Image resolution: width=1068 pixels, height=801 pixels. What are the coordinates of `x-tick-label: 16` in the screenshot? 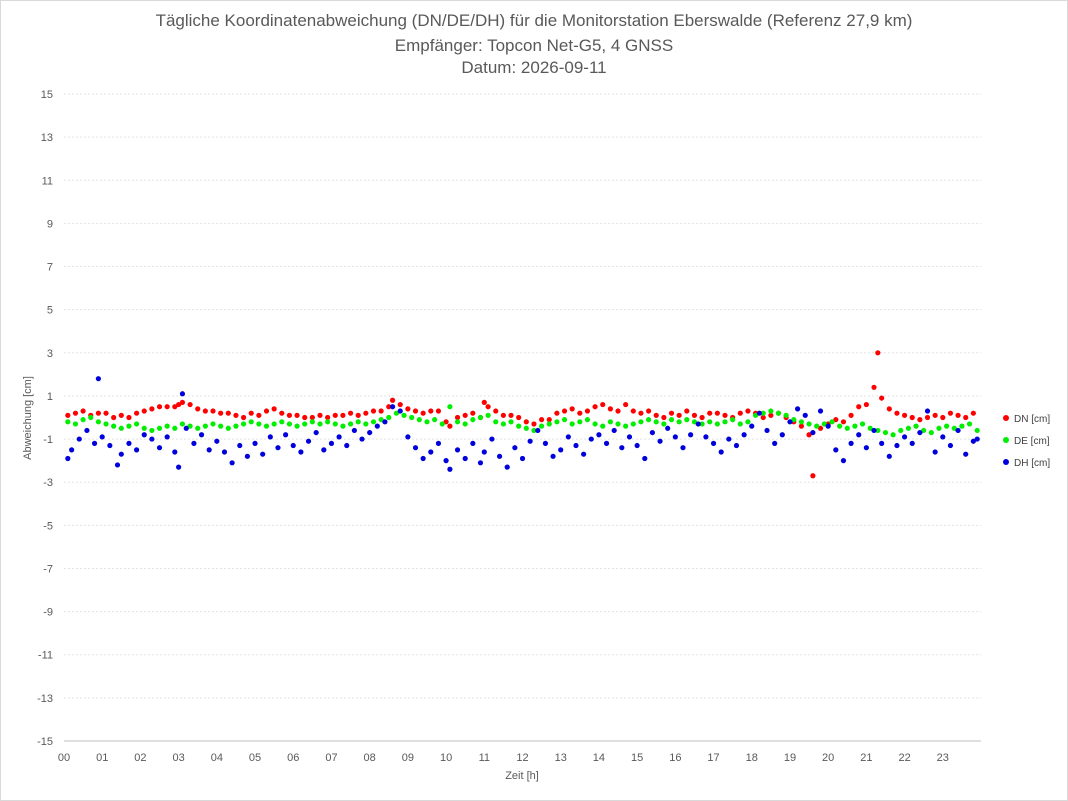 It's located at (675, 758).